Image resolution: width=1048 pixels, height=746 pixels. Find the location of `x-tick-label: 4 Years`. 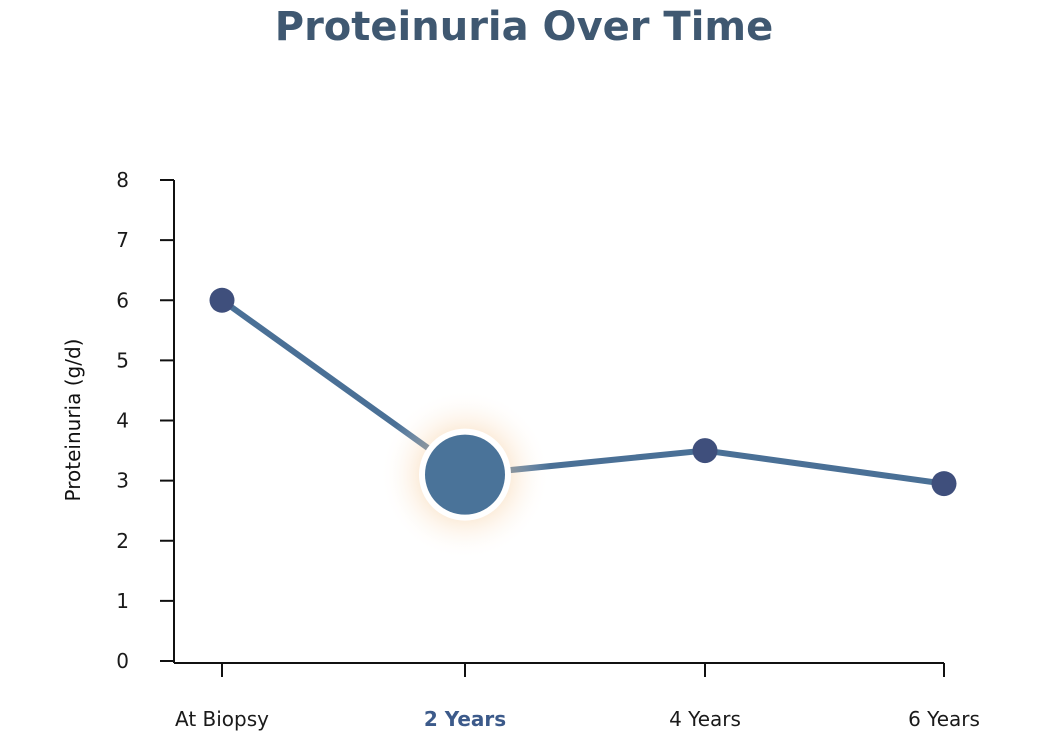

x-tick-label: 4 Years is located at coordinates (705, 719).